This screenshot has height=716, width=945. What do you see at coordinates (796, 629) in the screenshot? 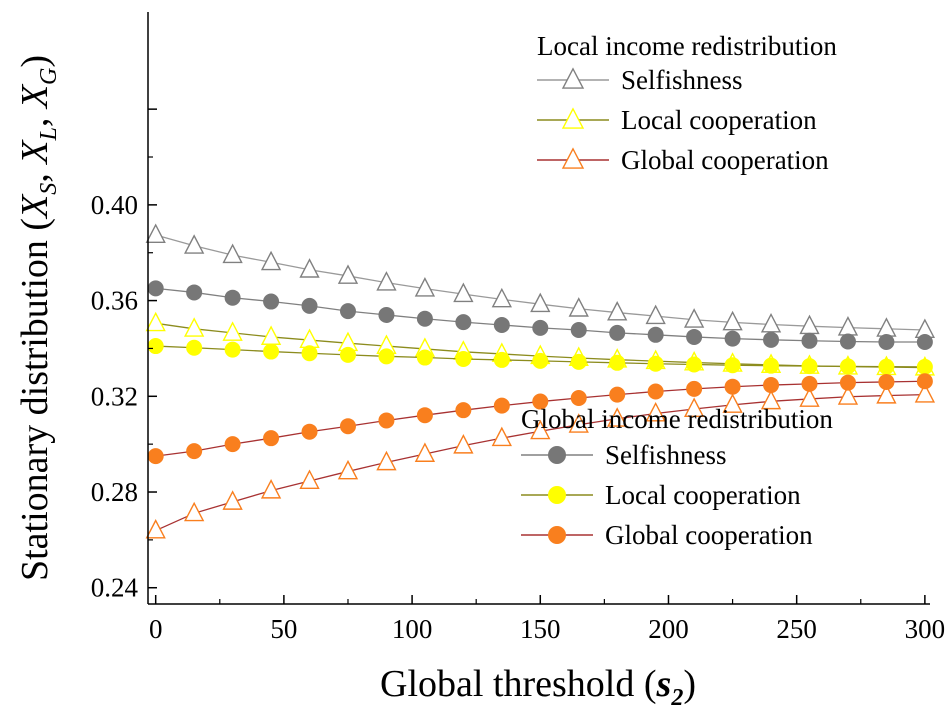
I see `x-tick-label: 250` at bounding box center [796, 629].